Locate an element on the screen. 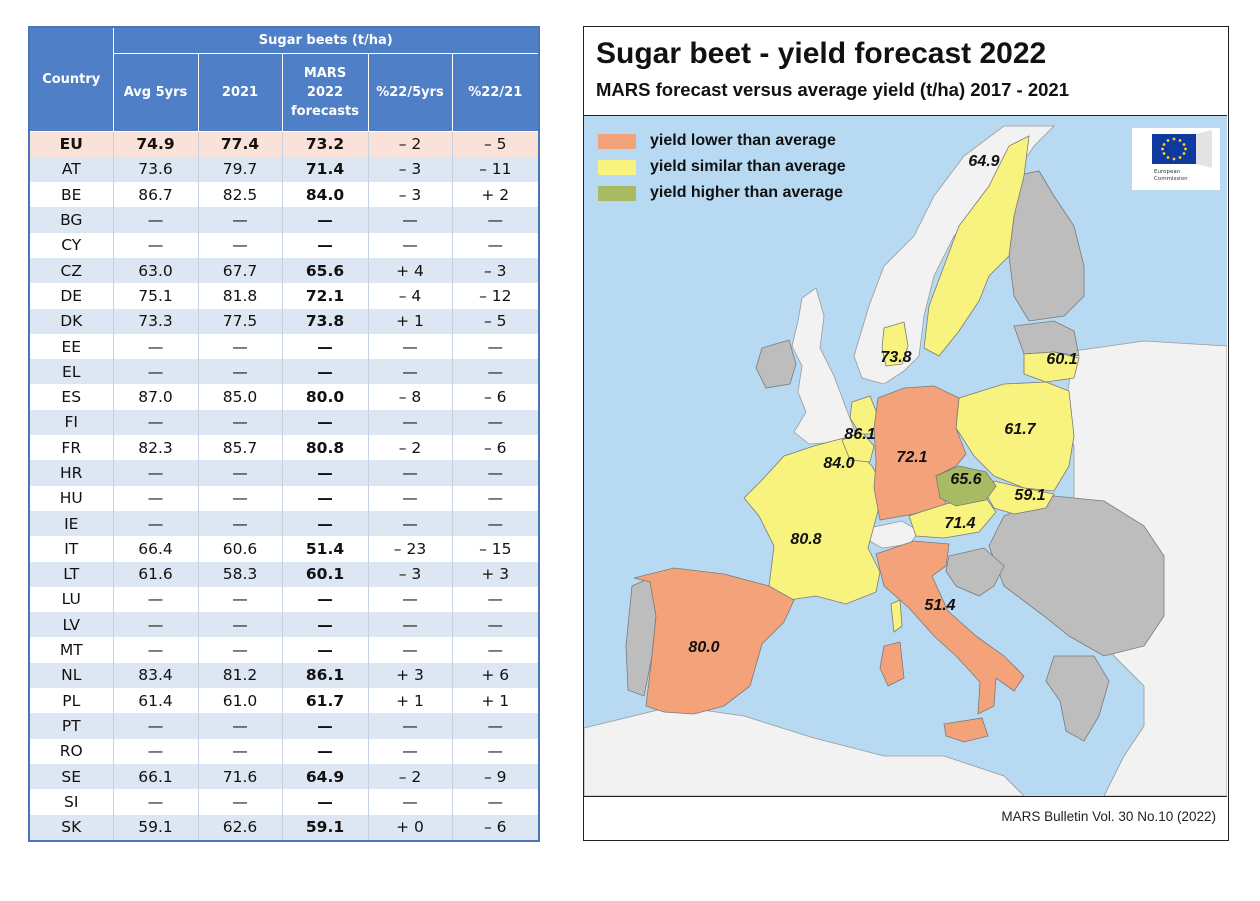  country-code-cell: LV is located at coordinates (71, 625).